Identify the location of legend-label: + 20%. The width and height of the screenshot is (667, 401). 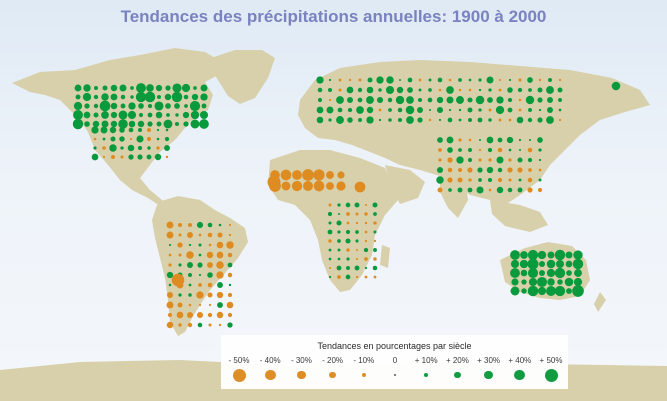
(457, 360).